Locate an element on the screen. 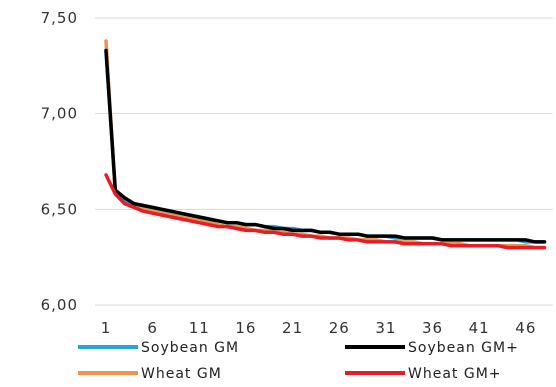  x-axis-ticks: 1 6 11 16 21 26 31 36 41 46 is located at coordinates (318, 328).